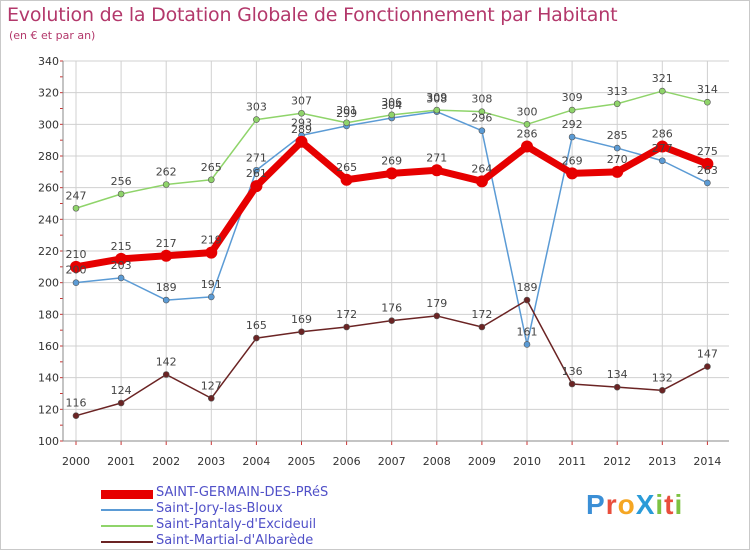 The image size is (750, 550). What do you see at coordinates (235, 540) in the screenshot?
I see `legend-label: Saint-Martial-d'Albarède` at bounding box center [235, 540].